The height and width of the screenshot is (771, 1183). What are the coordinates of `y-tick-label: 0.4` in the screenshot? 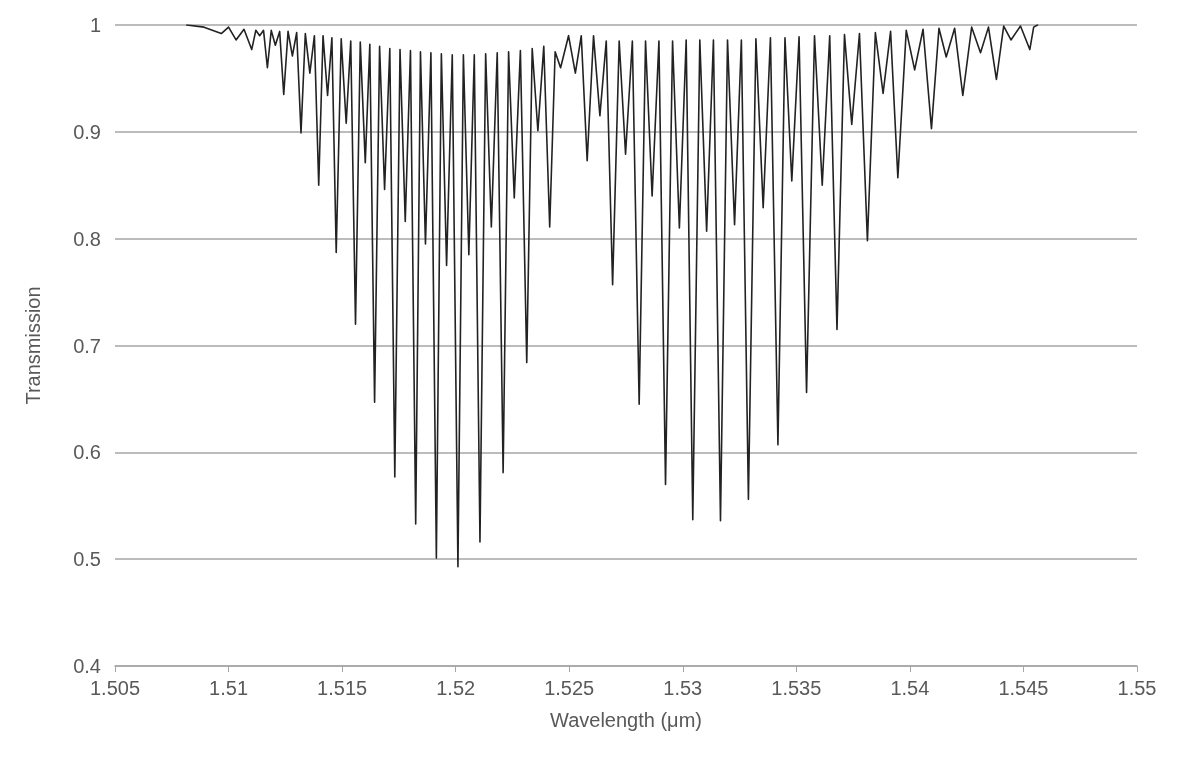 It's located at (87, 666).